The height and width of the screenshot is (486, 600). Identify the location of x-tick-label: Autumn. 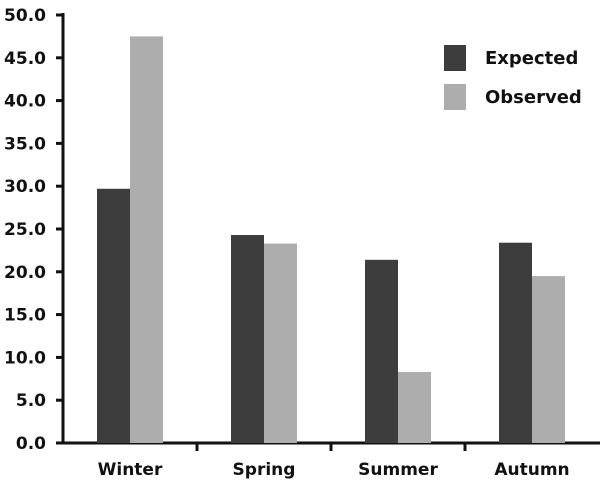
(531, 470).